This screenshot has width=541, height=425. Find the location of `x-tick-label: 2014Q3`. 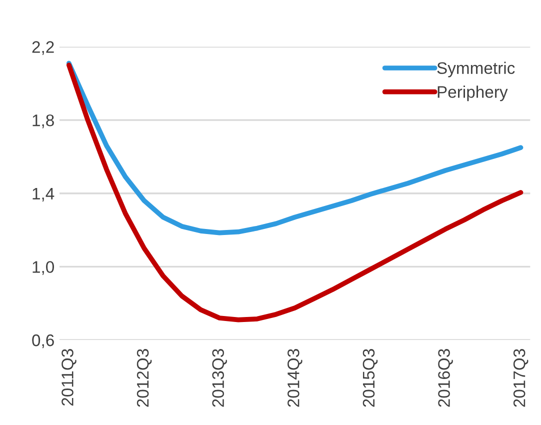

x-tick-label: 2014Q3 is located at coordinates (295, 378).